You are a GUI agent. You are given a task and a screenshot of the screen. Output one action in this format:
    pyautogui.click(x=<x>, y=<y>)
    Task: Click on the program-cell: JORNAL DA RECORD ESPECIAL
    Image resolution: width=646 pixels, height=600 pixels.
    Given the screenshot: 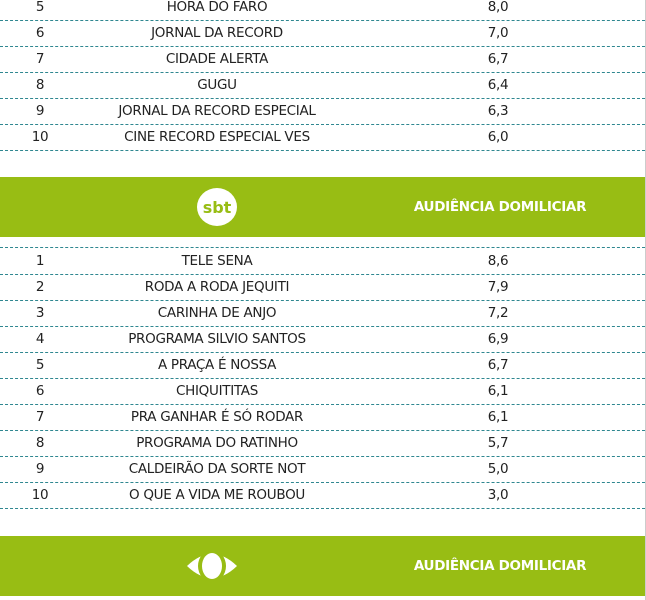 What is the action you would take?
    pyautogui.click(x=217, y=111)
    